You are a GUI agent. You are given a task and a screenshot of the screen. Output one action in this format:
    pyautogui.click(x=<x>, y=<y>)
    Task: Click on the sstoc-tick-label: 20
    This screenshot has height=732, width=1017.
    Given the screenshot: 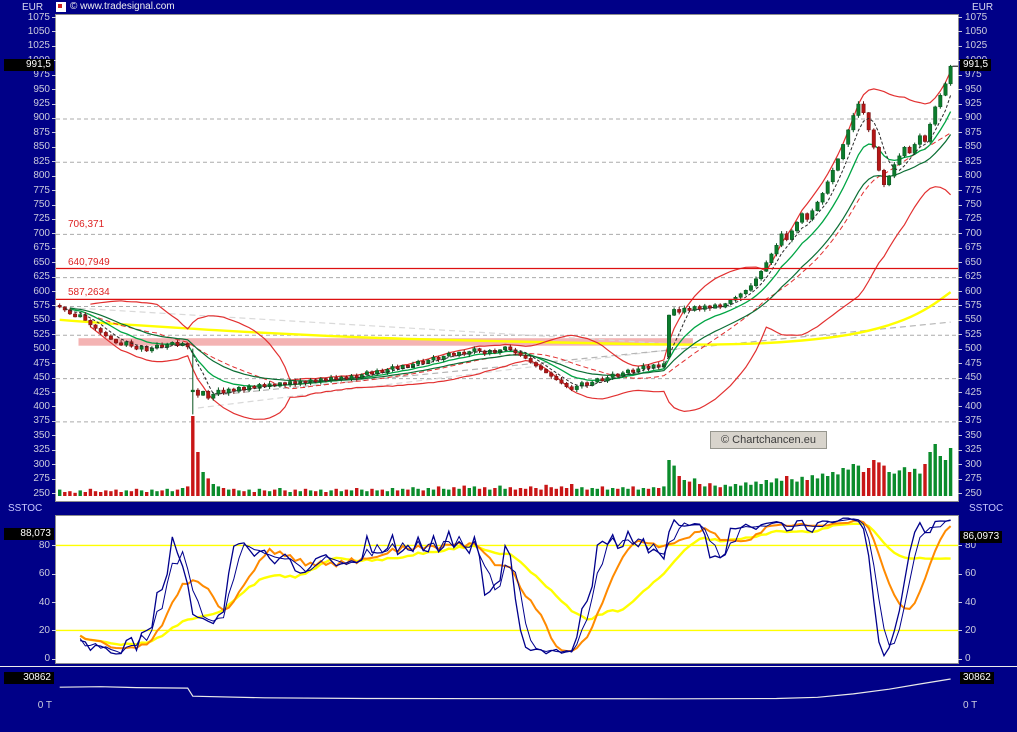 What is the action you would take?
    pyautogui.click(x=971, y=630)
    